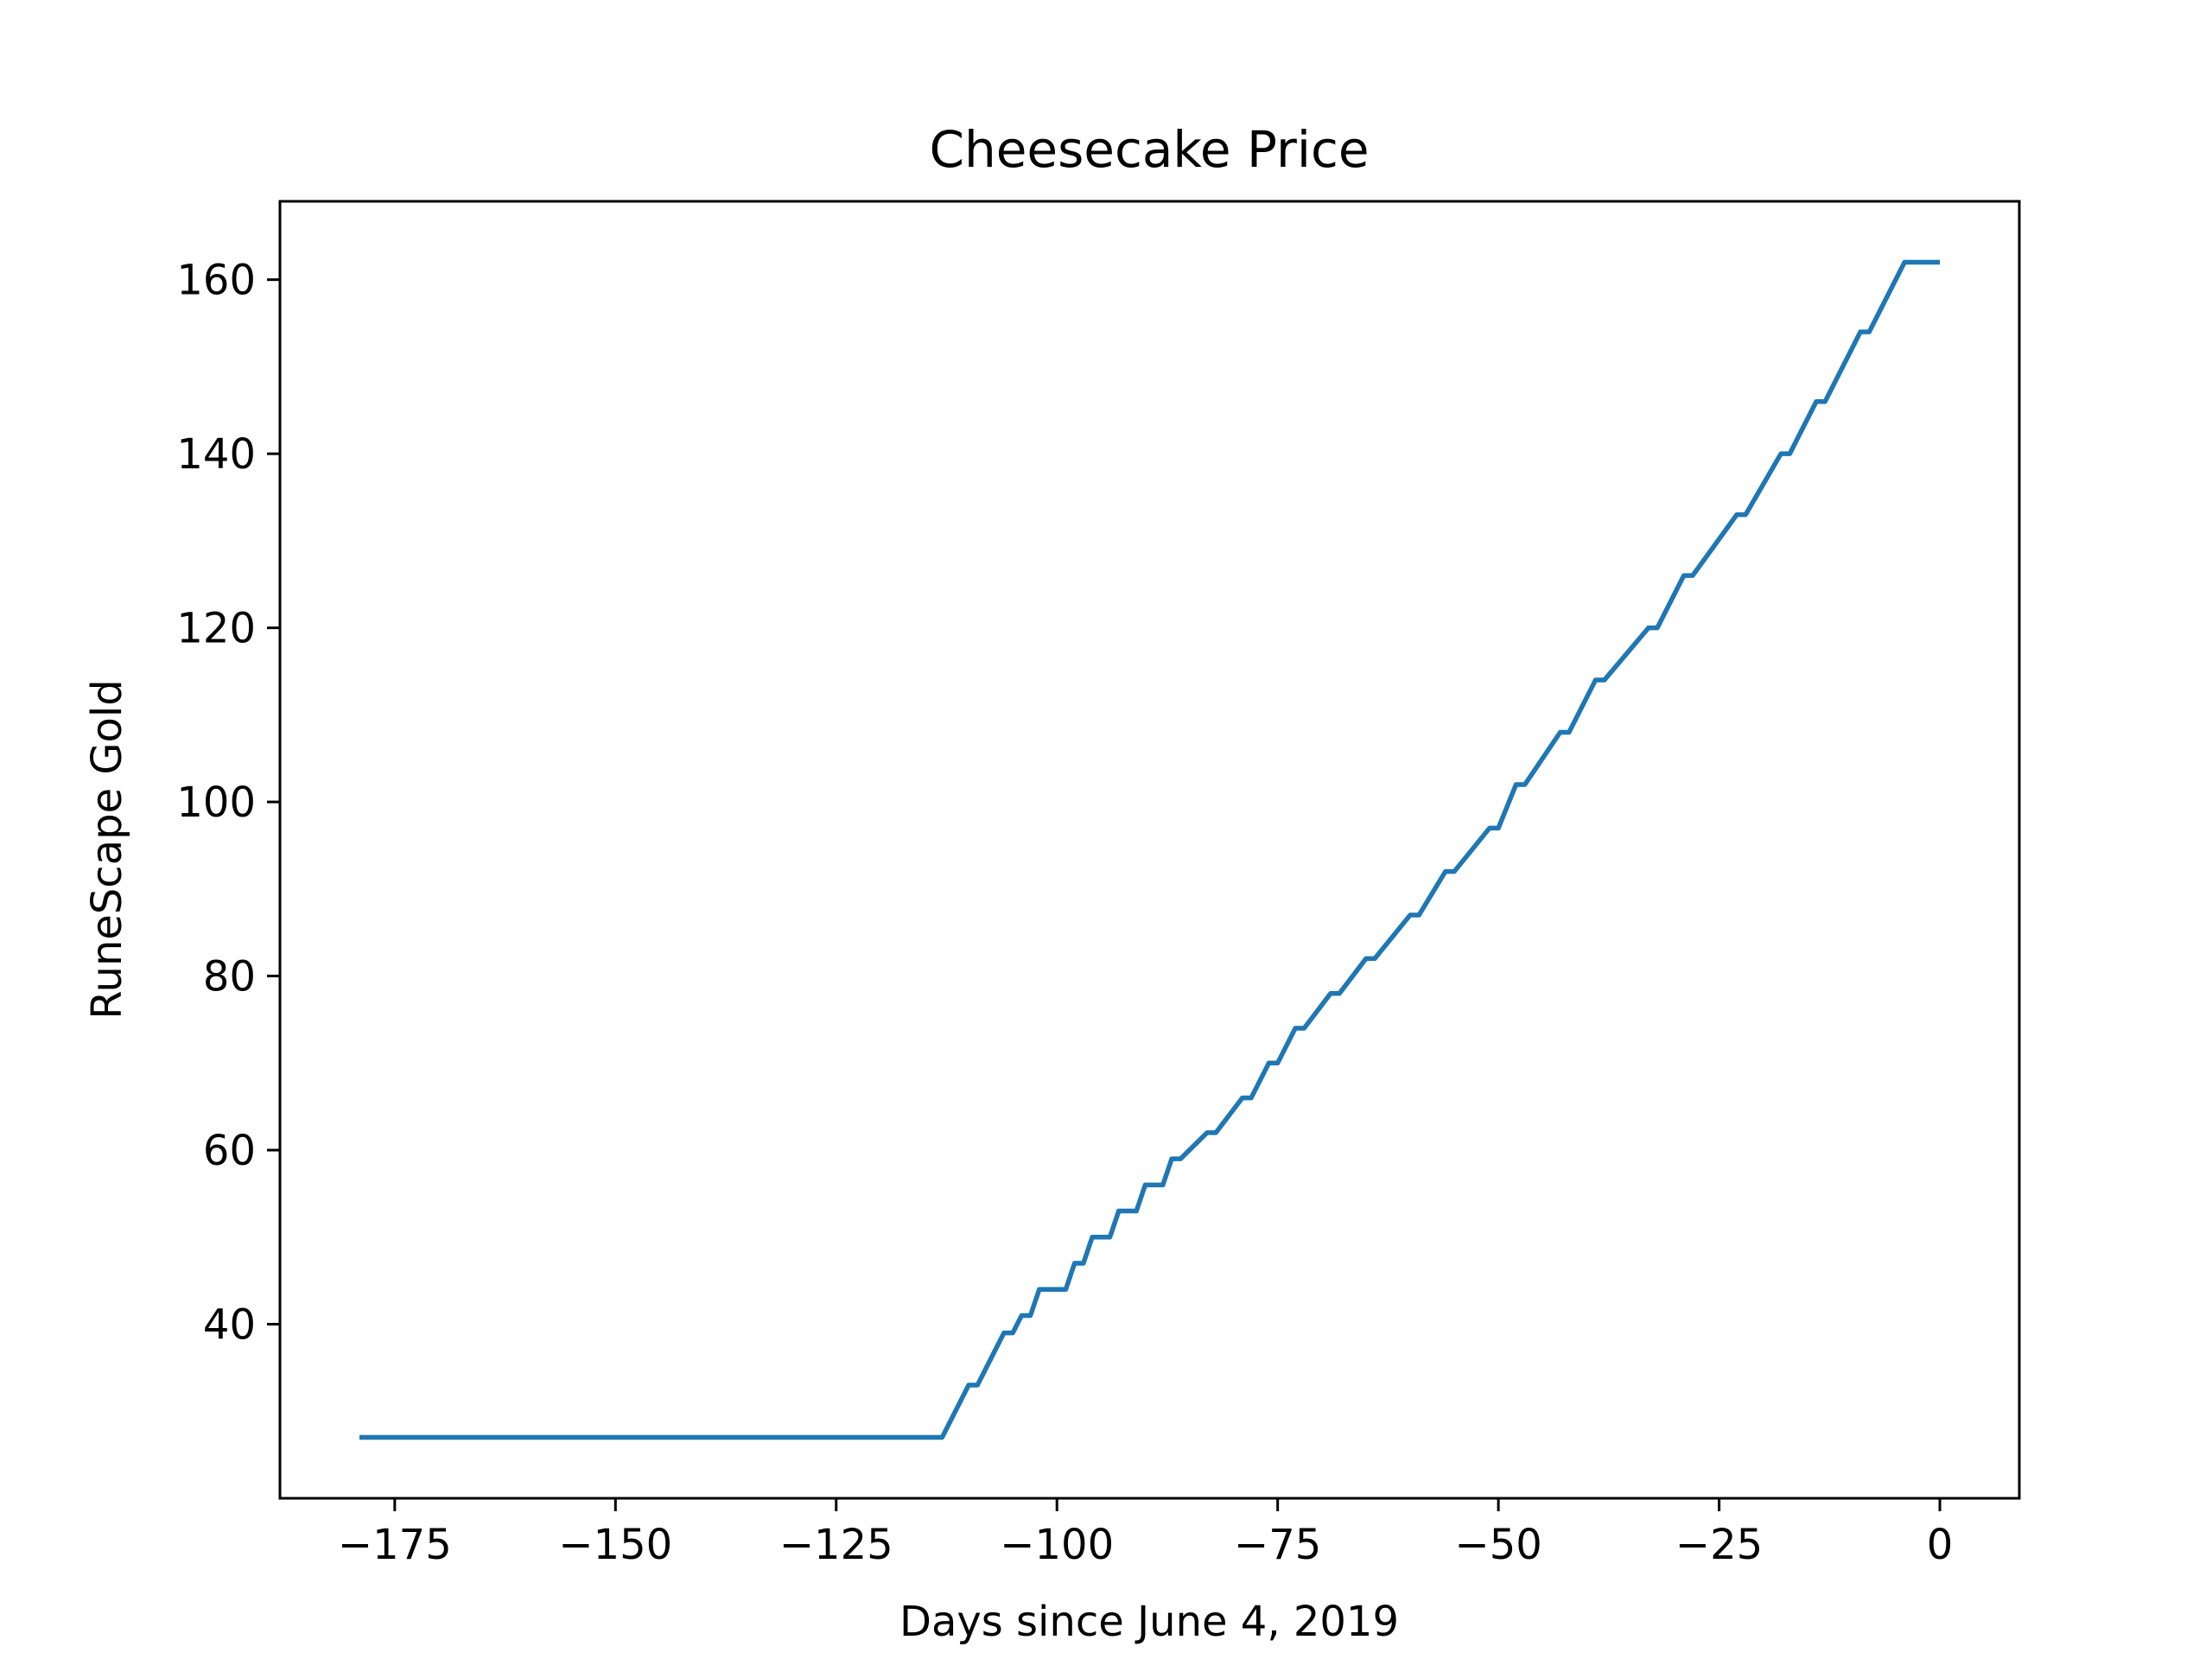 This screenshot has height=1659, width=2212. Describe the element at coordinates (230, 1151) in the screenshot. I see `y-tick-label: 60` at that location.